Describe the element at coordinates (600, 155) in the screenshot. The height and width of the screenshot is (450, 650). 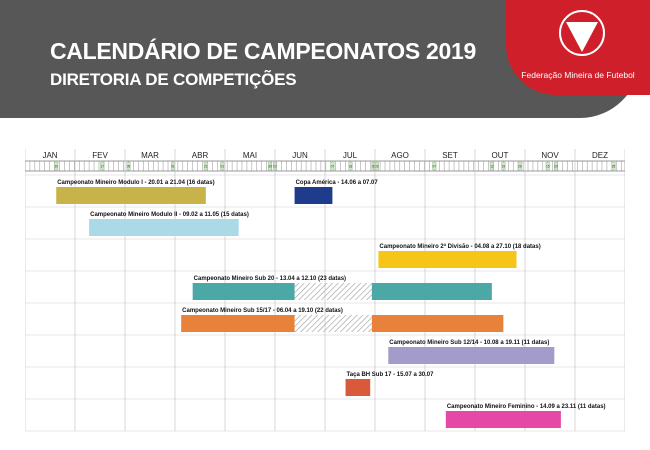
I see `month-label: DEZ` at that location.